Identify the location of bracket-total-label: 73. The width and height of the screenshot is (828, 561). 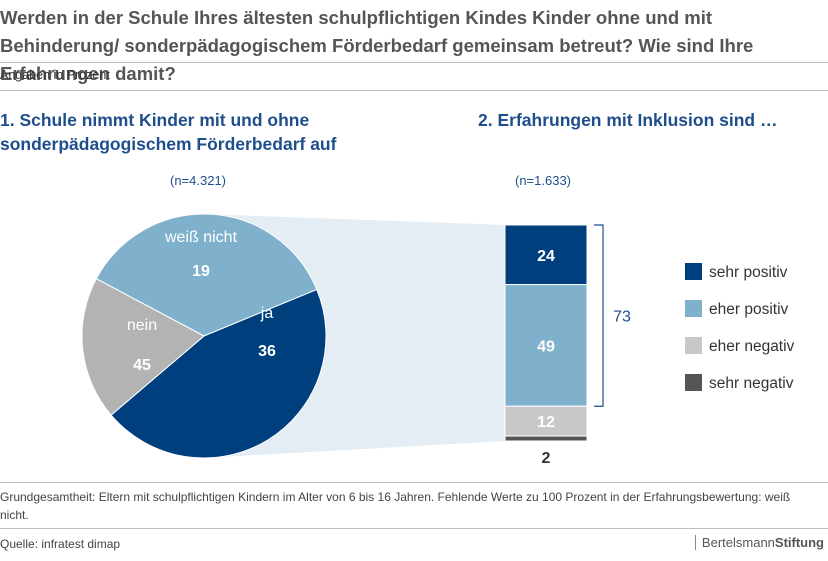
(622, 317).